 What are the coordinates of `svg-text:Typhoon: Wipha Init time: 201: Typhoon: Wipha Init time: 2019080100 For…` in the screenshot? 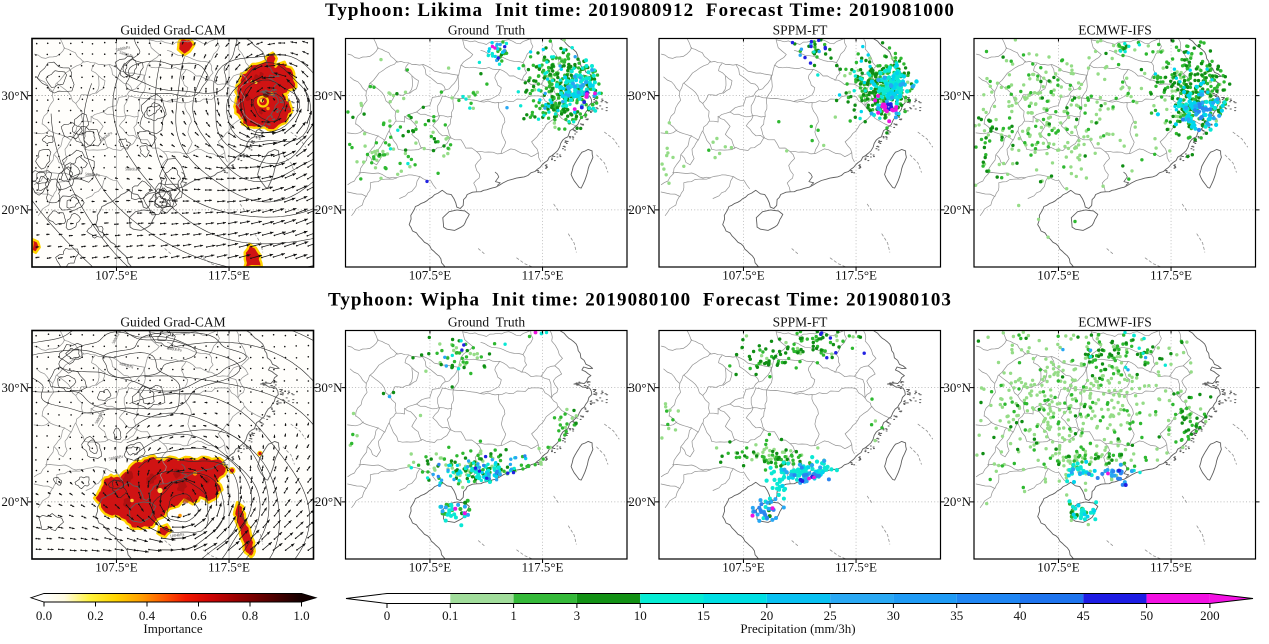 It's located at (640, 300).